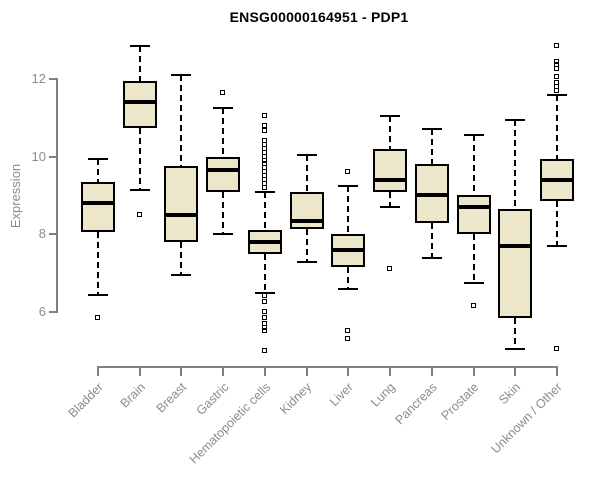 Image resolution: width=600 pixels, height=500 pixels. What do you see at coordinates (296, 398) in the screenshot?
I see `x-tick-label-text: Kidney` at bounding box center [296, 398].